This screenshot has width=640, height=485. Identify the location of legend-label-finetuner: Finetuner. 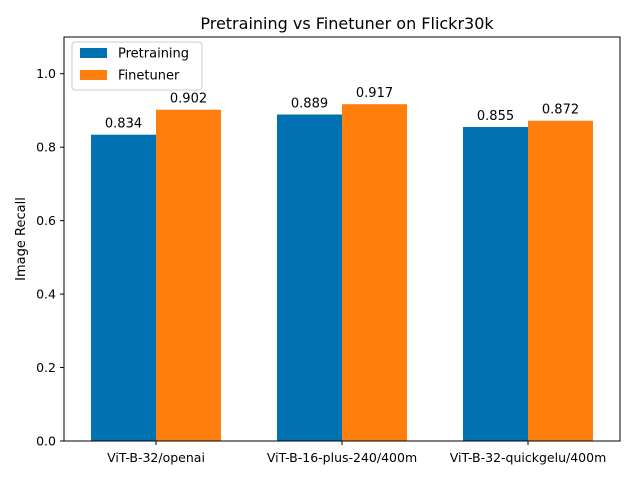
(149, 76).